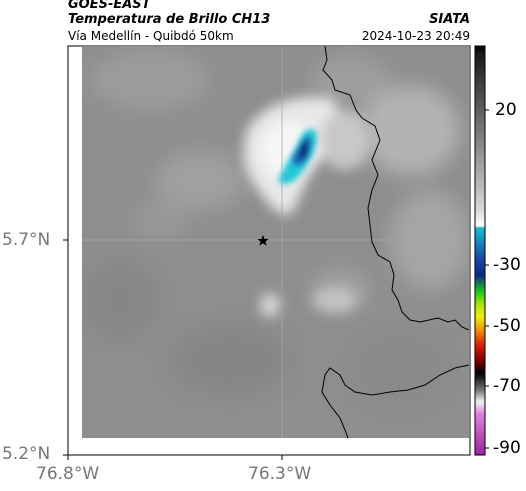 This screenshot has width=526, height=491. Describe the element at coordinates (68, 474) in the screenshot. I see `lon-label: 76.8°W` at that location.